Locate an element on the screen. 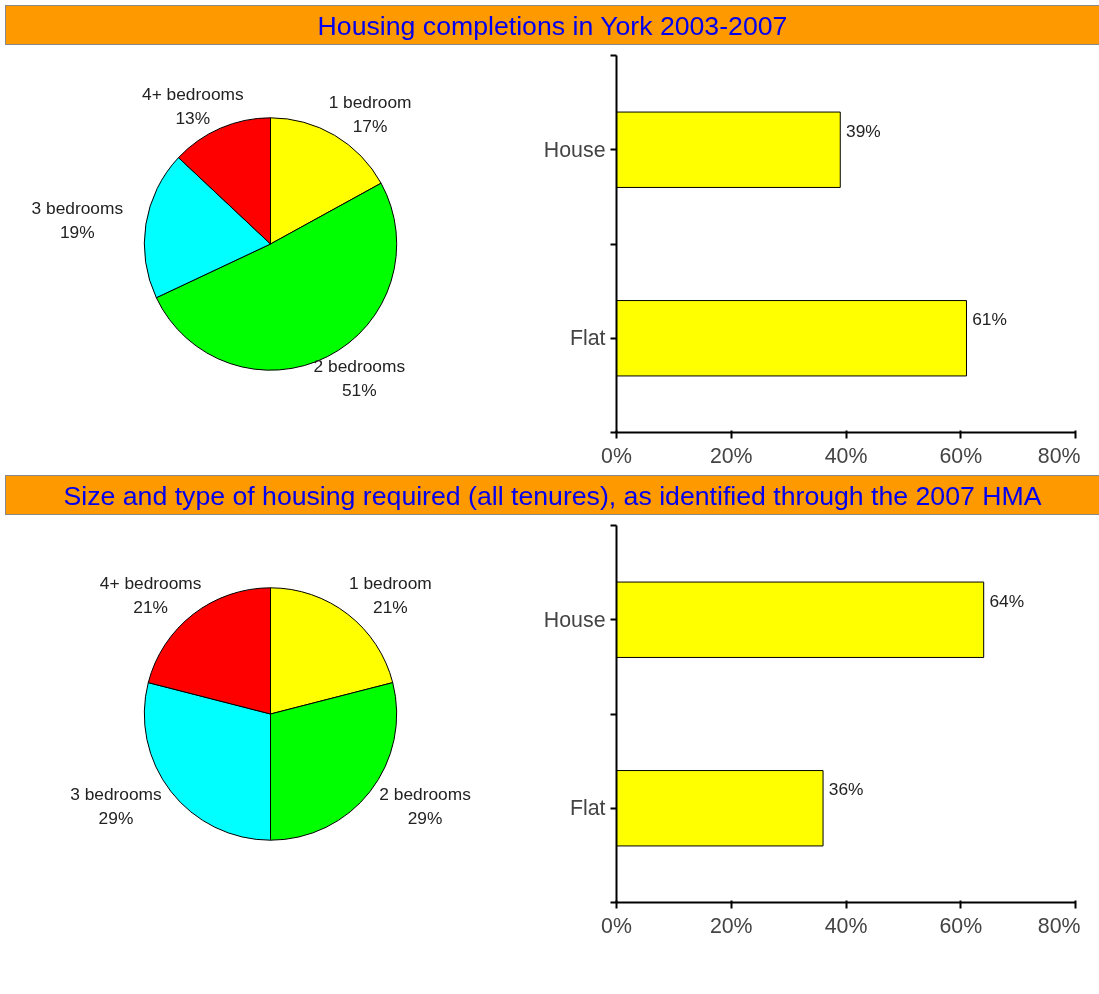  data-label: 51% is located at coordinates (359, 390).